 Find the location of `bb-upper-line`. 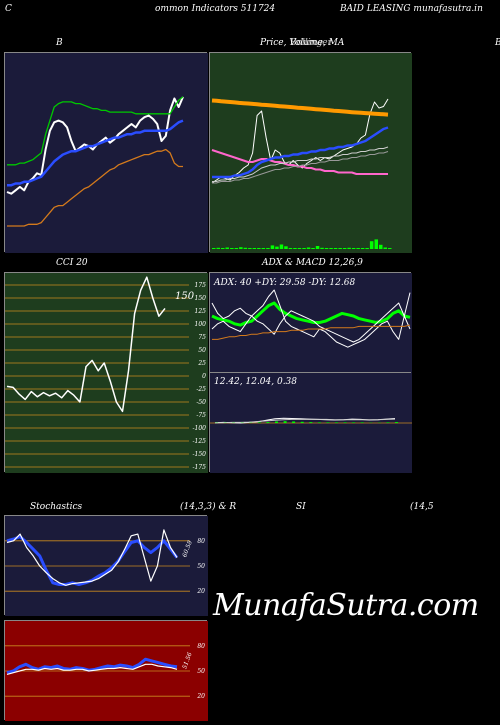

bb-upper-line is located at coordinates (95, 131).